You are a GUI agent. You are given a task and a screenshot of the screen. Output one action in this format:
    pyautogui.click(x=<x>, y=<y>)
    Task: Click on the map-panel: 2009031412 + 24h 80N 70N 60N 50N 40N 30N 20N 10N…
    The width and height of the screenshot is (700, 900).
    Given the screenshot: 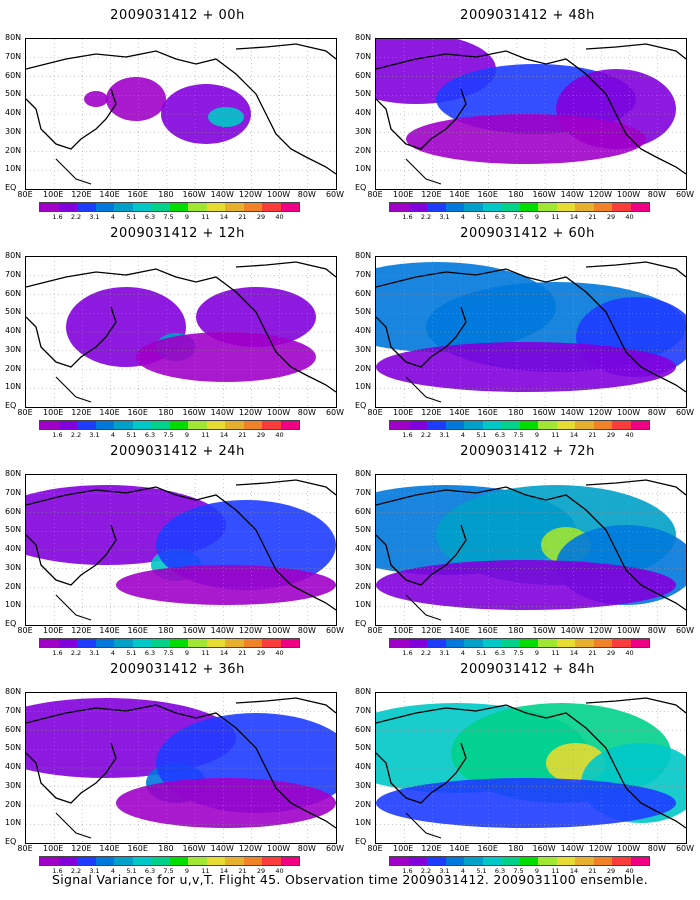 What is the action you would take?
    pyautogui.click(x=177, y=551)
    